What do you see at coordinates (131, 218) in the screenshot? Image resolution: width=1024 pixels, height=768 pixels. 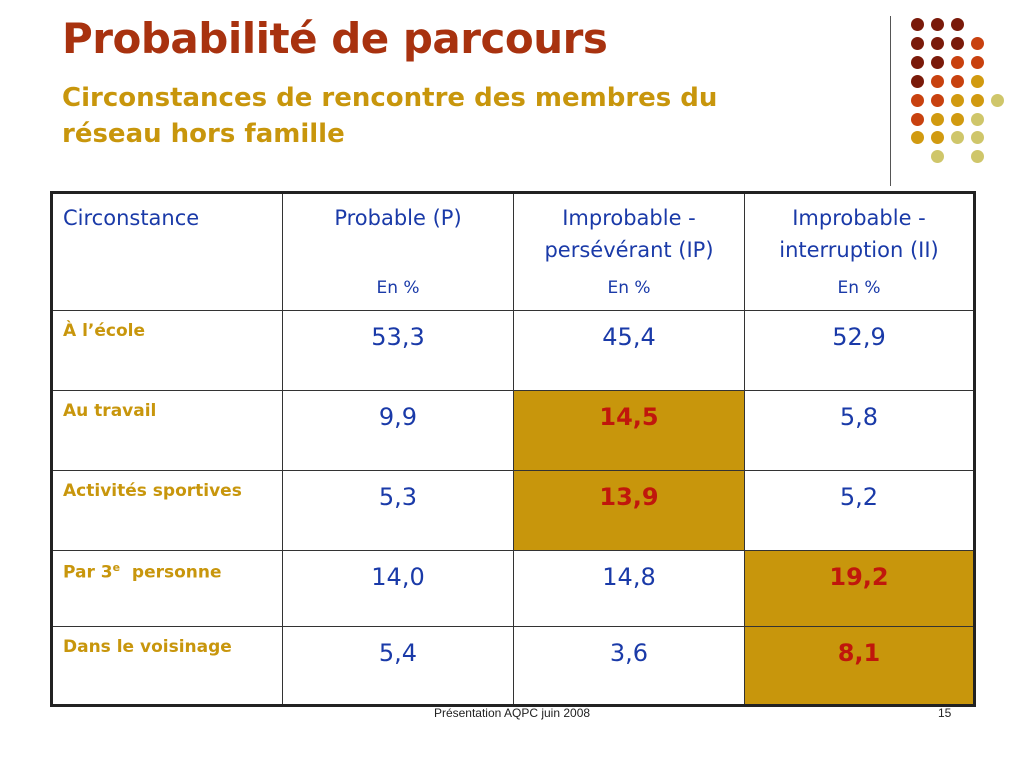 I see `header-label: Circonstance` at bounding box center [131, 218].